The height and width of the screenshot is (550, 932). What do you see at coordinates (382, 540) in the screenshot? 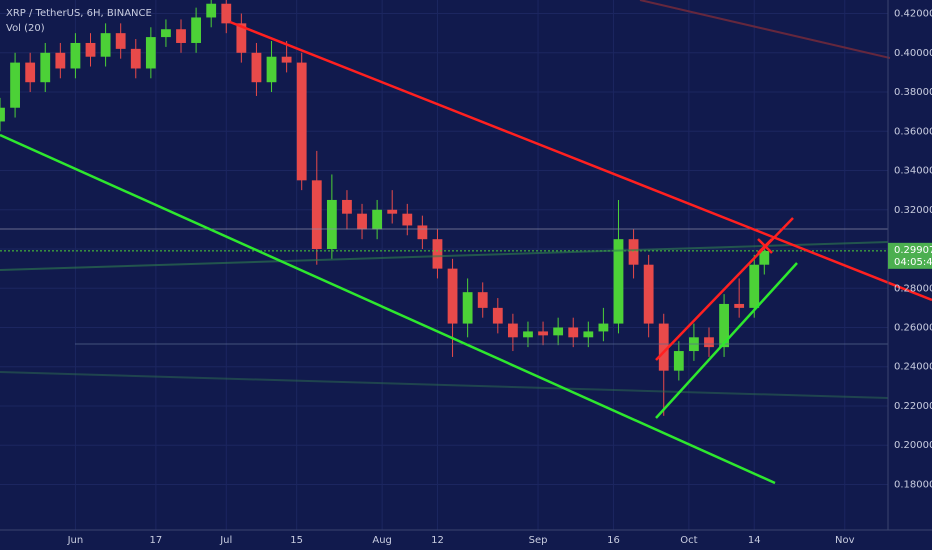
I see `x-tick-label: Aug` at bounding box center [382, 540].